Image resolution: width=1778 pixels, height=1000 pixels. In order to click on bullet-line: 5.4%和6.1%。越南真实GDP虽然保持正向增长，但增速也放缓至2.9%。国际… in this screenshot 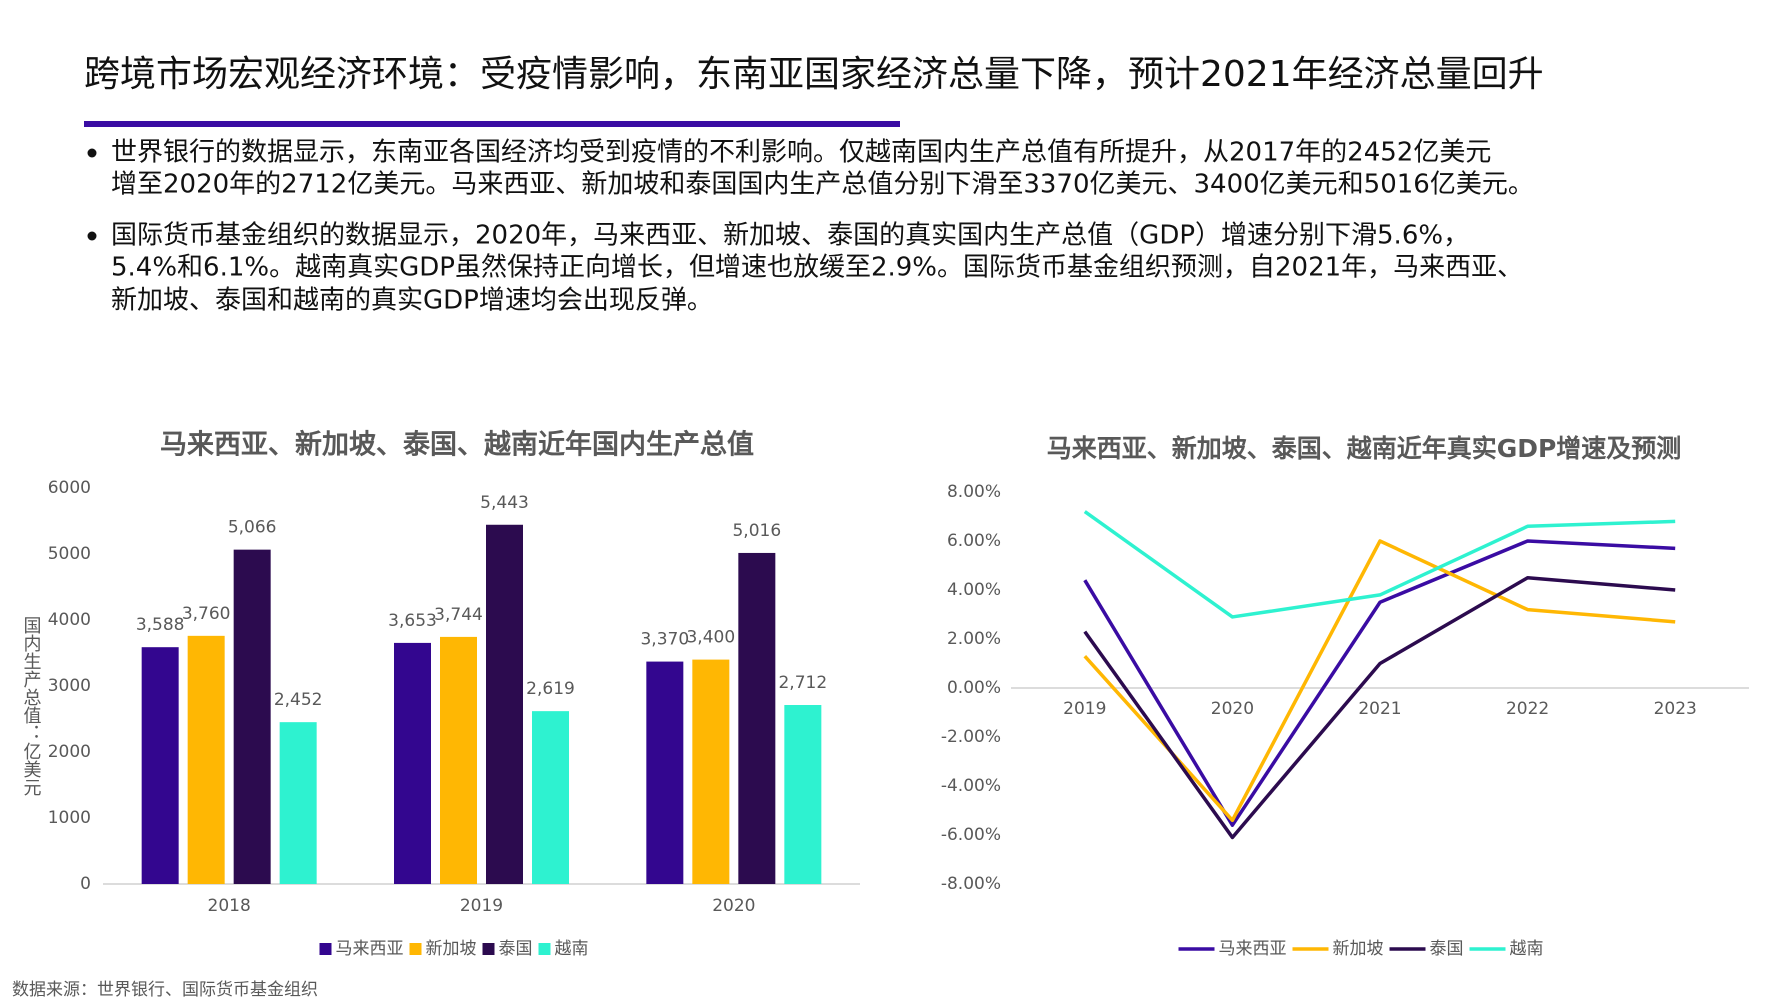, I will do `click(817, 268)`.